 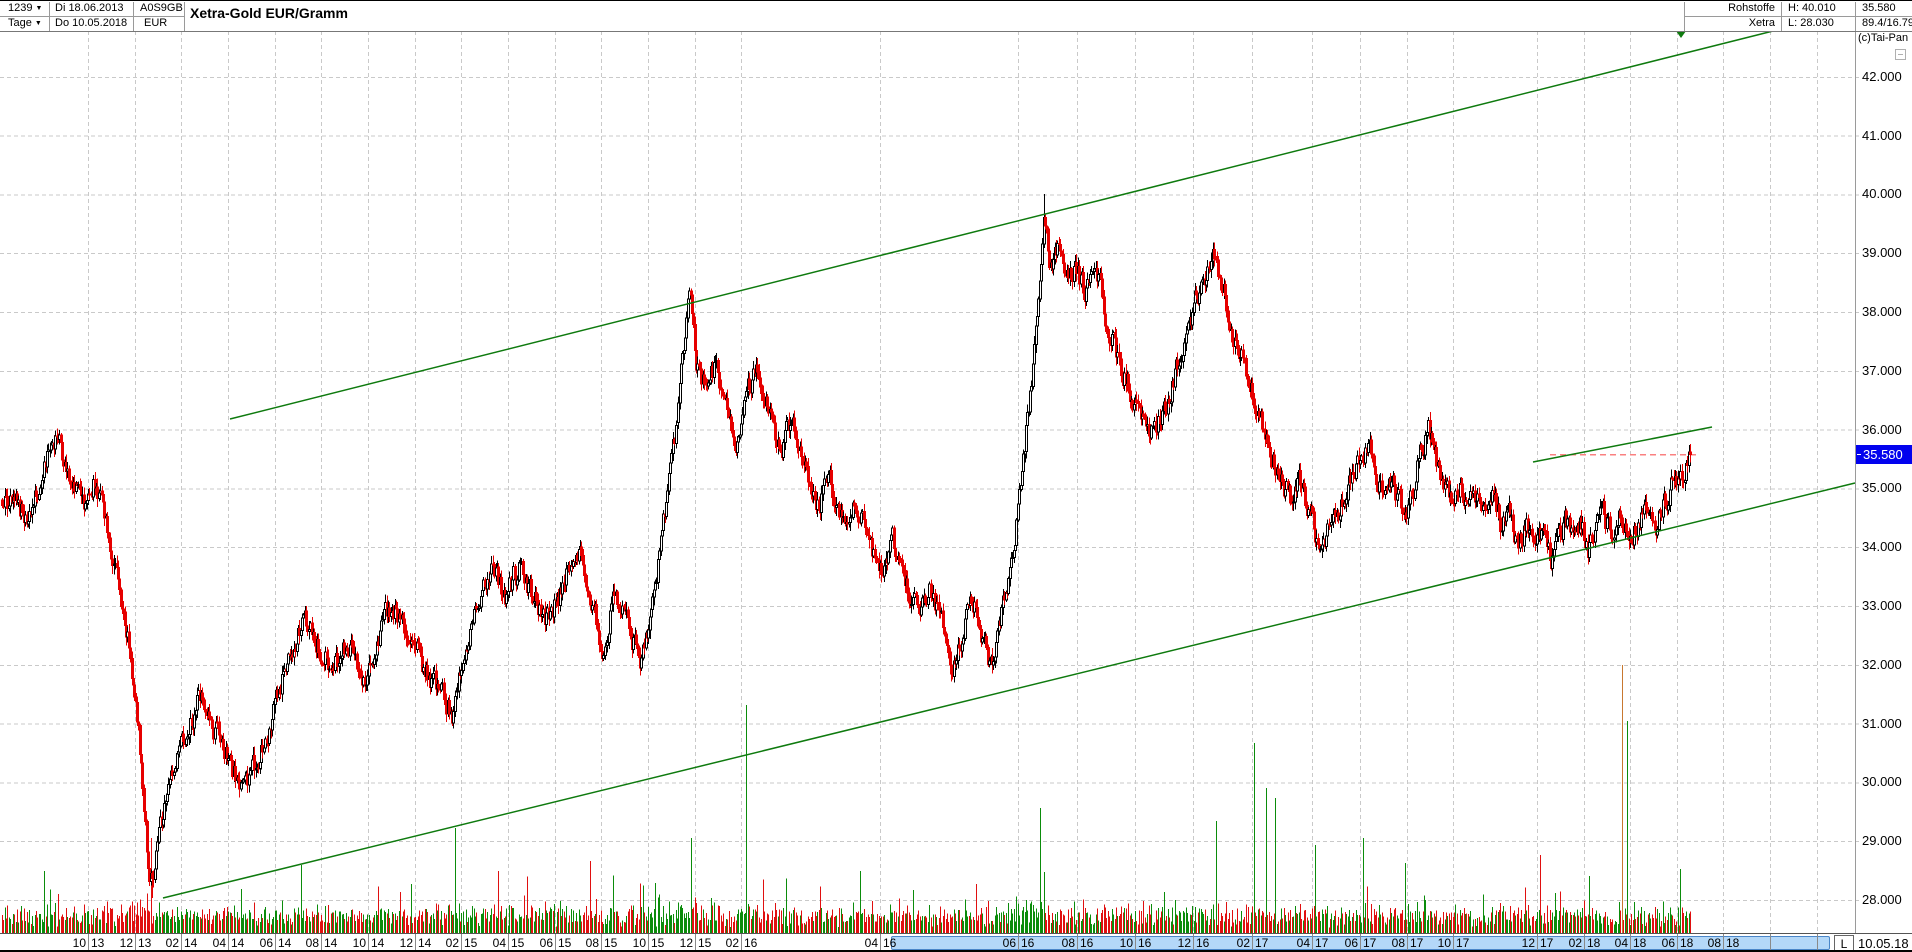 I want to click on price-axis-label: 38.000, so click(x=1882, y=311).